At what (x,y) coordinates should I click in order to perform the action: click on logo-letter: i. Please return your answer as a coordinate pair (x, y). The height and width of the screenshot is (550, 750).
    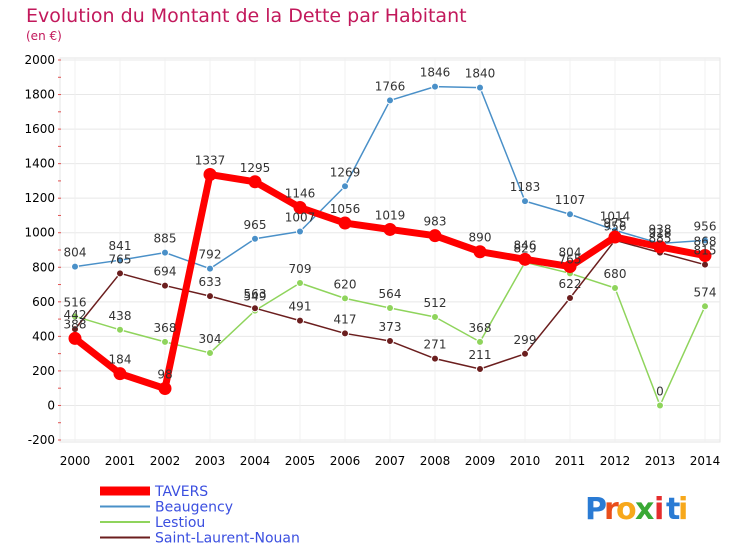
    Looking at the image, I should click on (683, 509).